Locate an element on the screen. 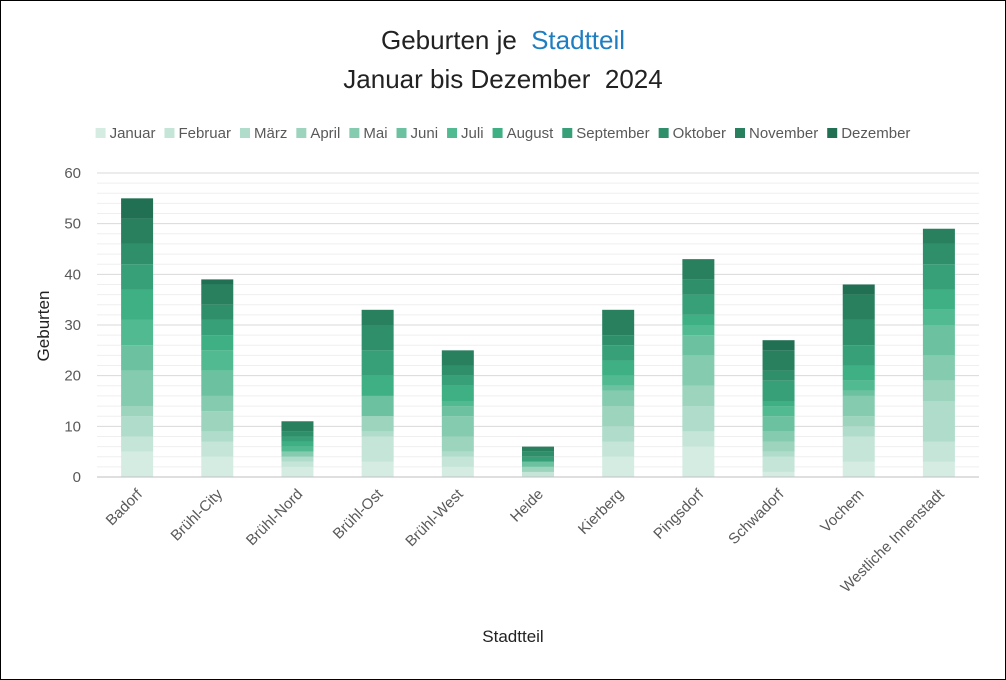 The image size is (1006, 680). legend-item: März is located at coordinates (263, 133).